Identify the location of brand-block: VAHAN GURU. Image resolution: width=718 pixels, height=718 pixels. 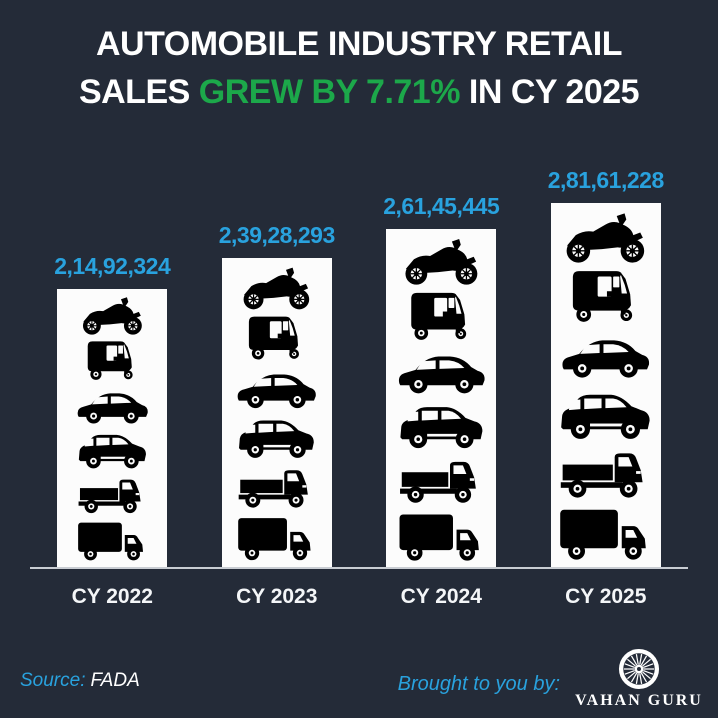
(639, 679).